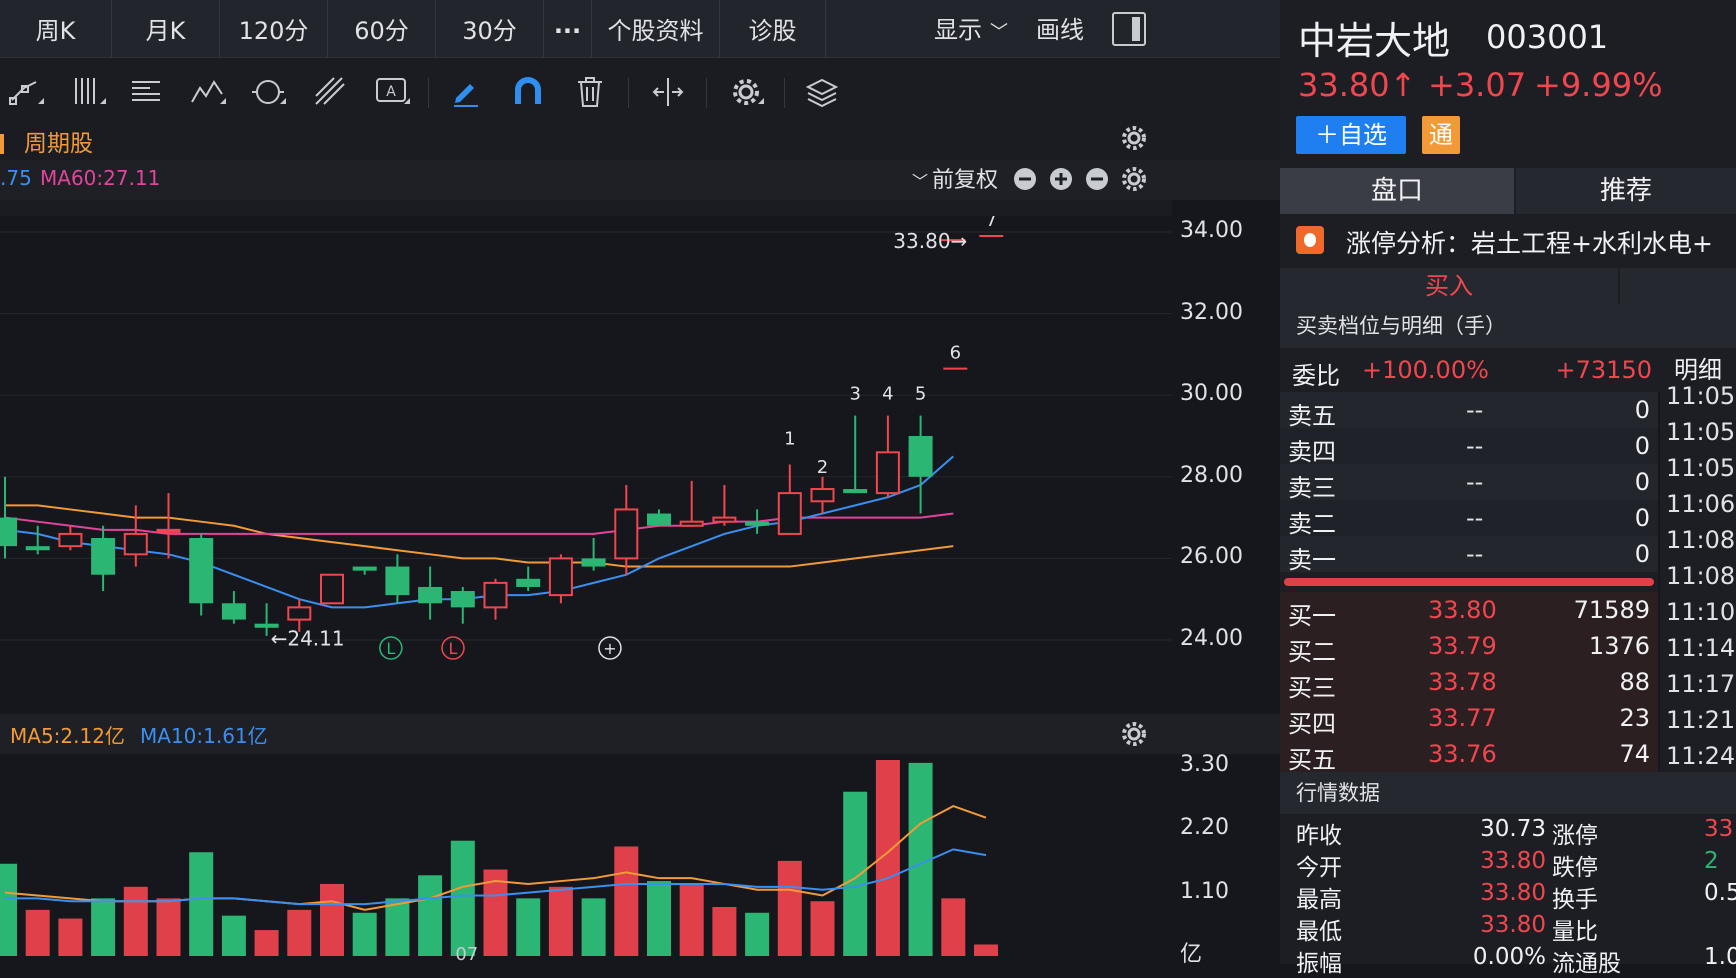 This screenshot has height=978, width=1736. What do you see at coordinates (528, 92) in the screenshot?
I see `magnet-icon` at bounding box center [528, 92].